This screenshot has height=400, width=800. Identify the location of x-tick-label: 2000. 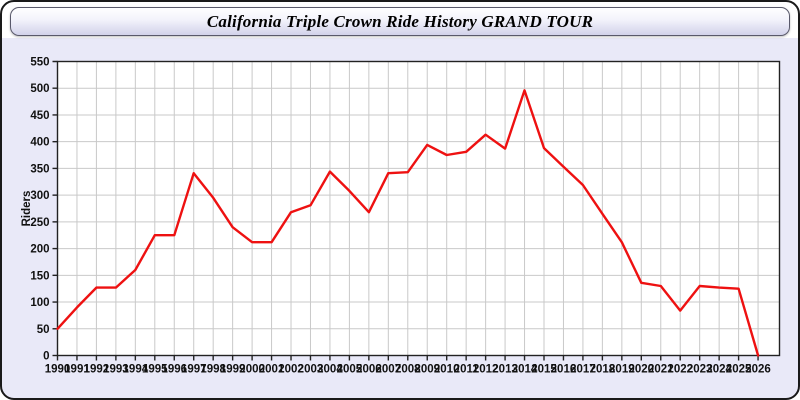
(252, 370).